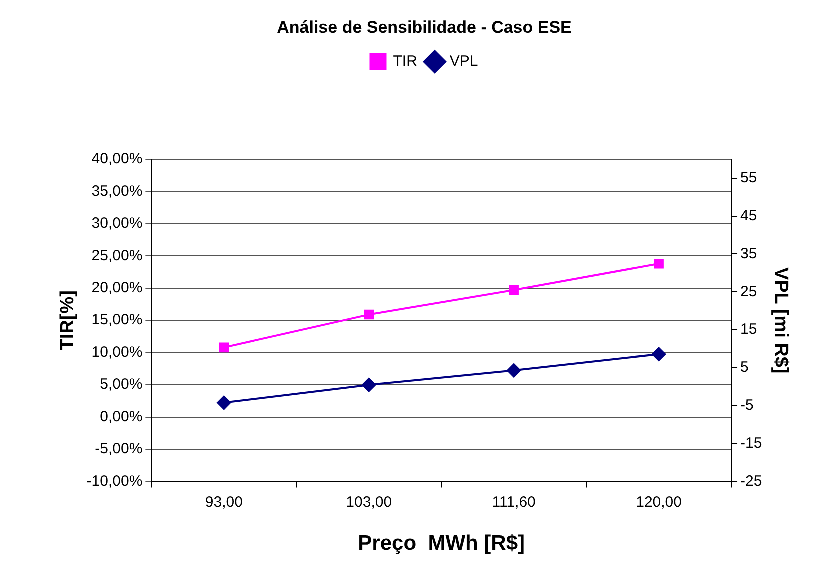 The image size is (814, 579). What do you see at coordinates (464, 61) in the screenshot?
I see `legend-label: VPL` at bounding box center [464, 61].